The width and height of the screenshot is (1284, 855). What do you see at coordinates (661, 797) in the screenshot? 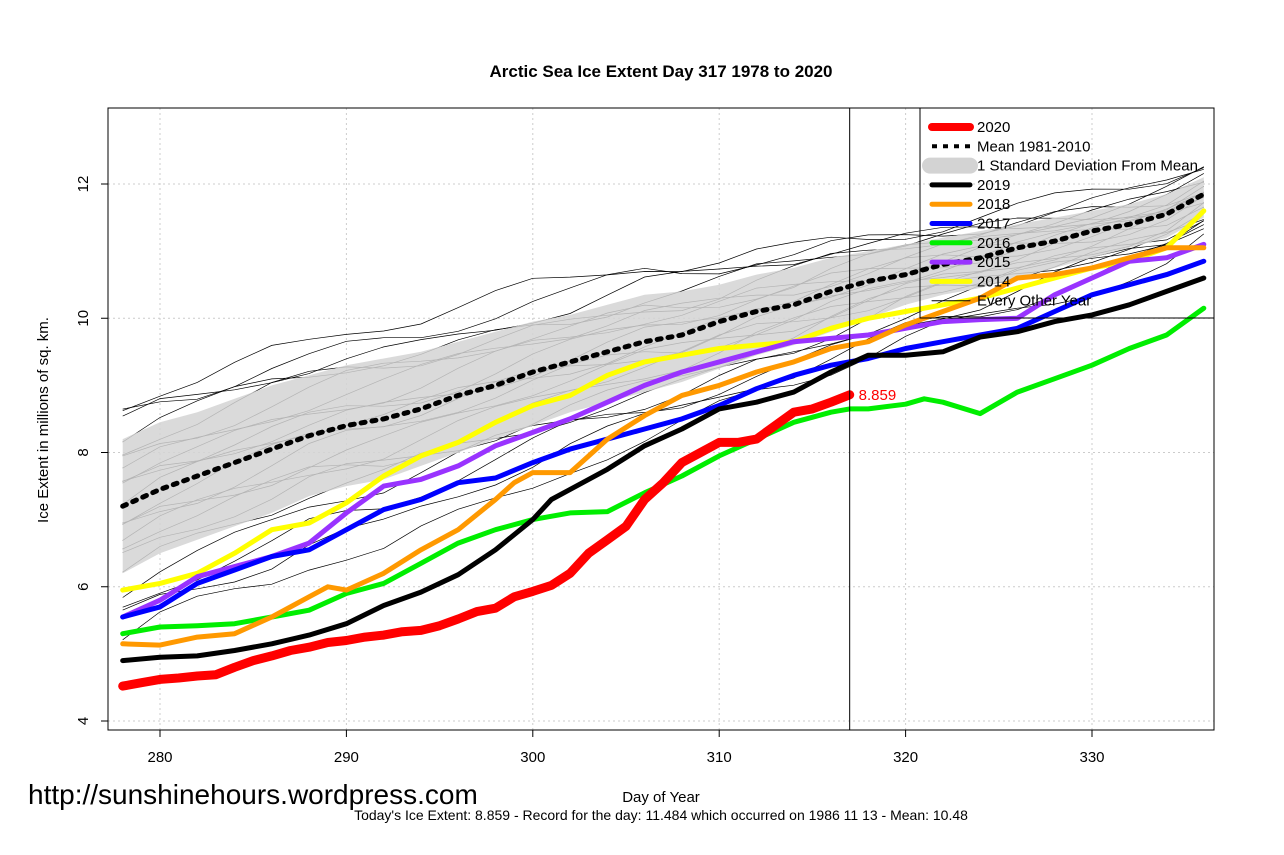
I see `x-axis-label: Day of Year` at bounding box center [661, 797].